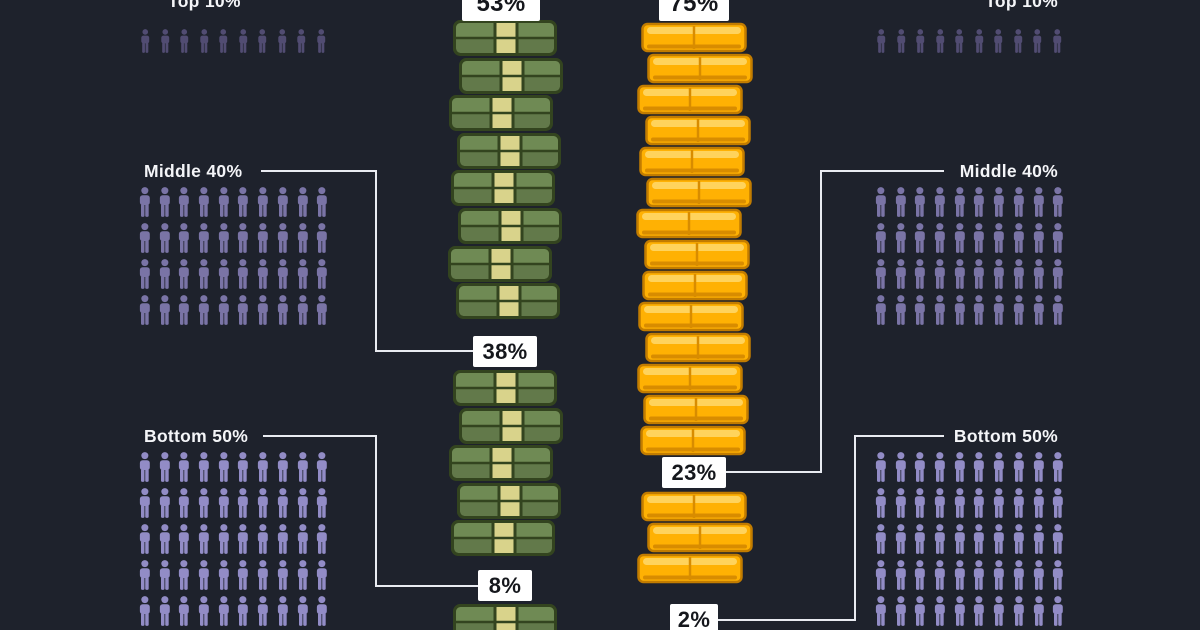 This screenshot has height=630, width=1200. I want to click on share-badge-coins-middle40: 23%, so click(694, 472).